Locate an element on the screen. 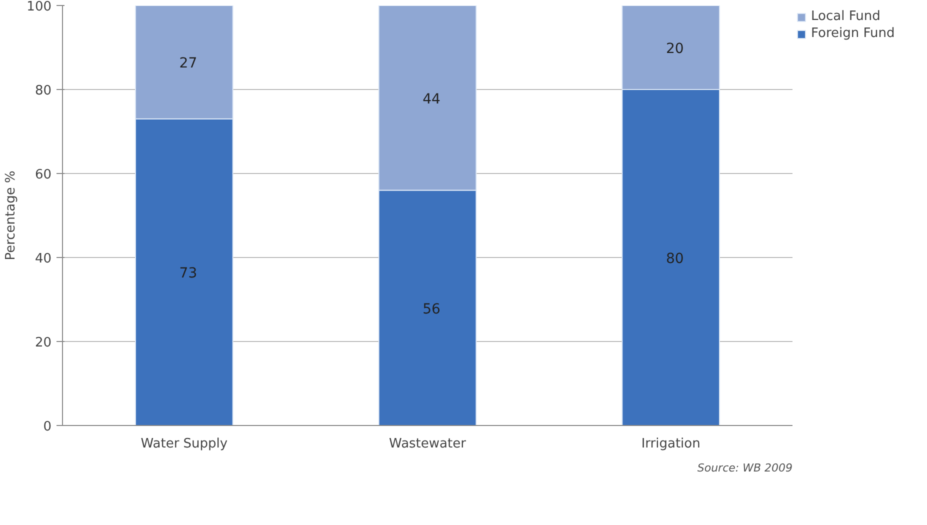 Image resolution: width=927 pixels, height=525 pixels. data-label: 73 is located at coordinates (188, 274).